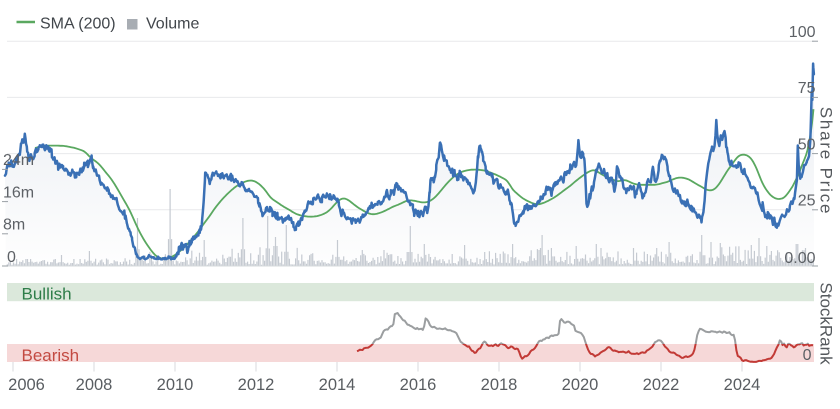 This screenshot has height=409, width=840. I want to click on svg-text: 2018, so click(499, 385).